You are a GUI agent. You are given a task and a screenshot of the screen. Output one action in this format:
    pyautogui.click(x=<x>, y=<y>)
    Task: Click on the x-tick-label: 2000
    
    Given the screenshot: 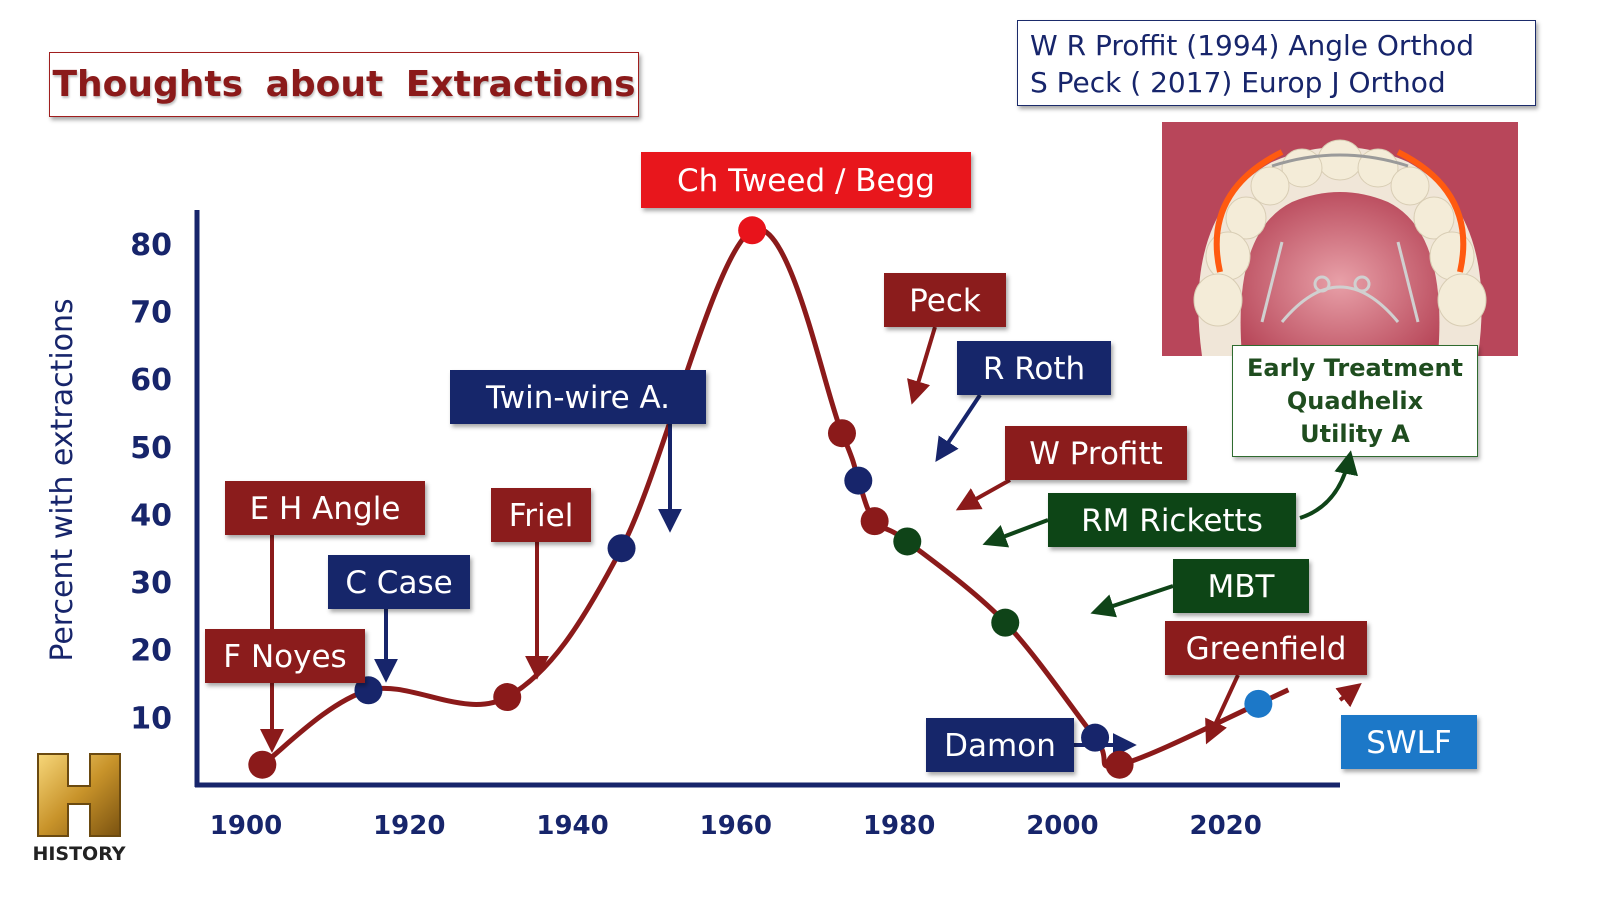 What is the action you would take?
    pyautogui.click(x=1062, y=826)
    